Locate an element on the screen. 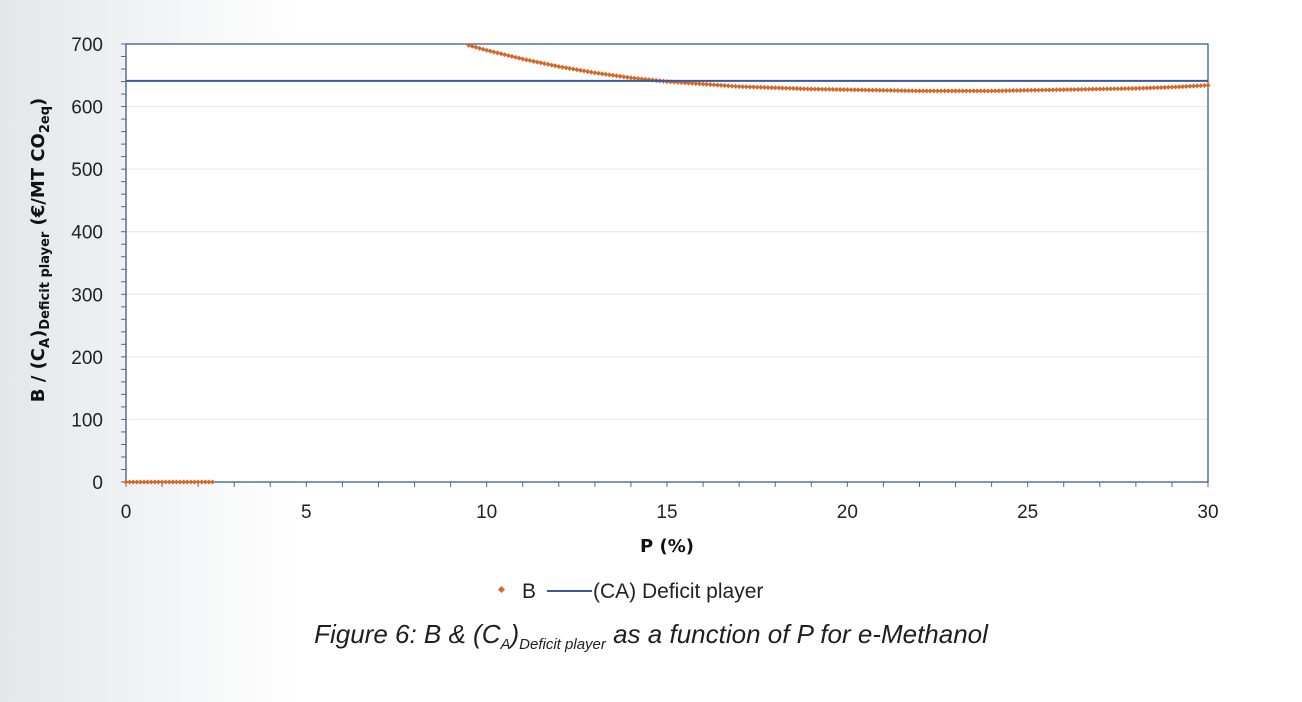 This screenshot has height=702, width=1302. caption-suffix: as a function of P for e-Methanol is located at coordinates (796, 634).